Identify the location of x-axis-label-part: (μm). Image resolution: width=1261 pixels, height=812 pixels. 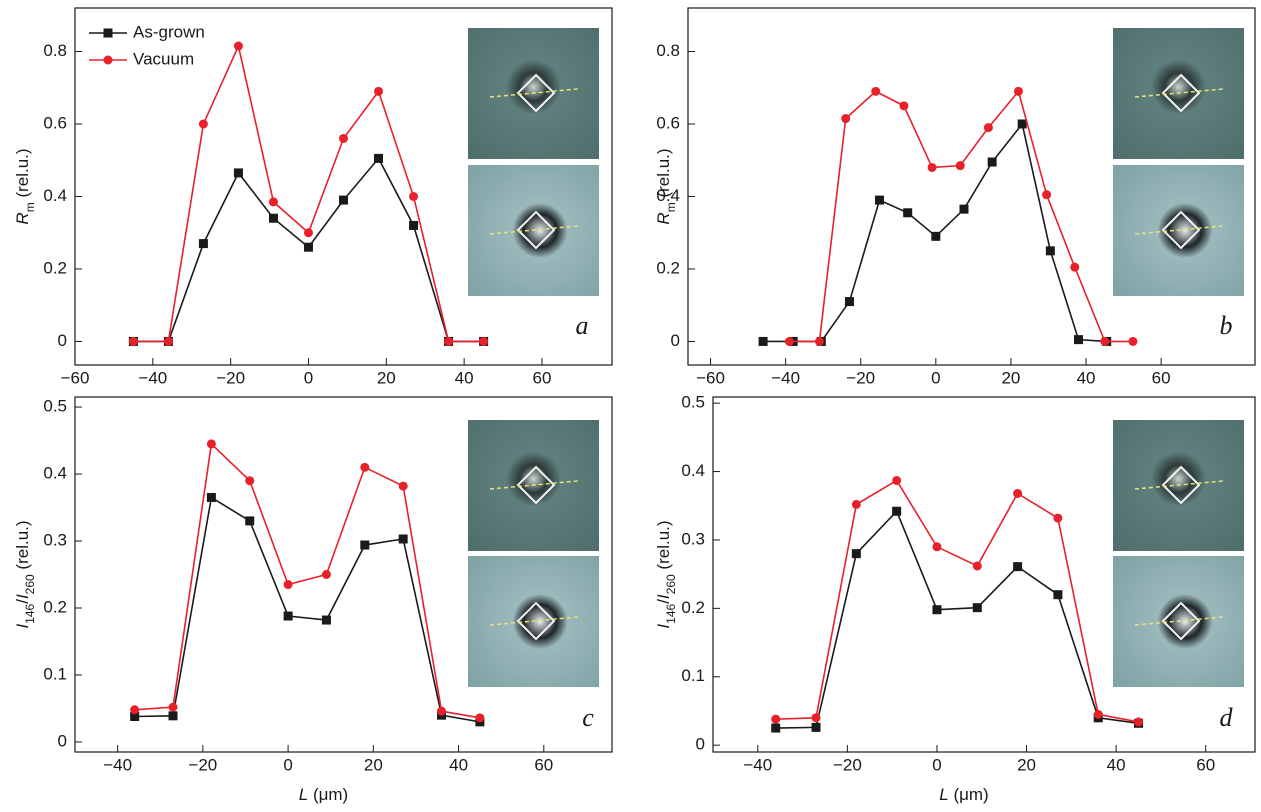
(328, 794).